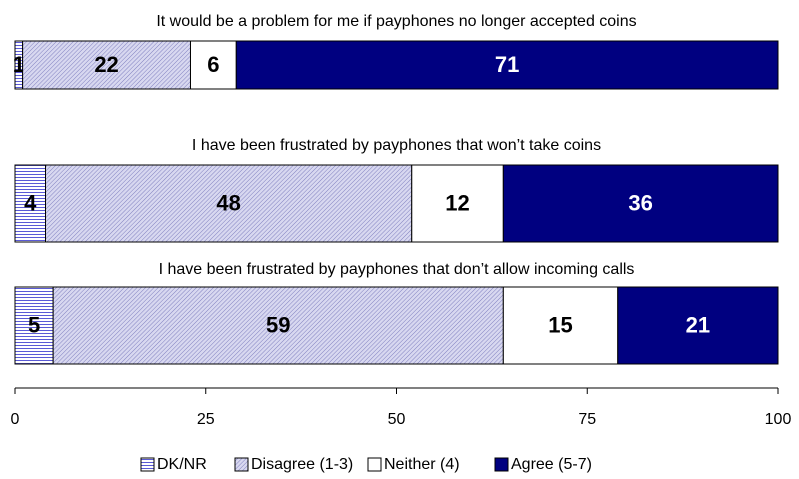 This screenshot has width=799, height=479. I want to click on value-label: 48, so click(228, 202).